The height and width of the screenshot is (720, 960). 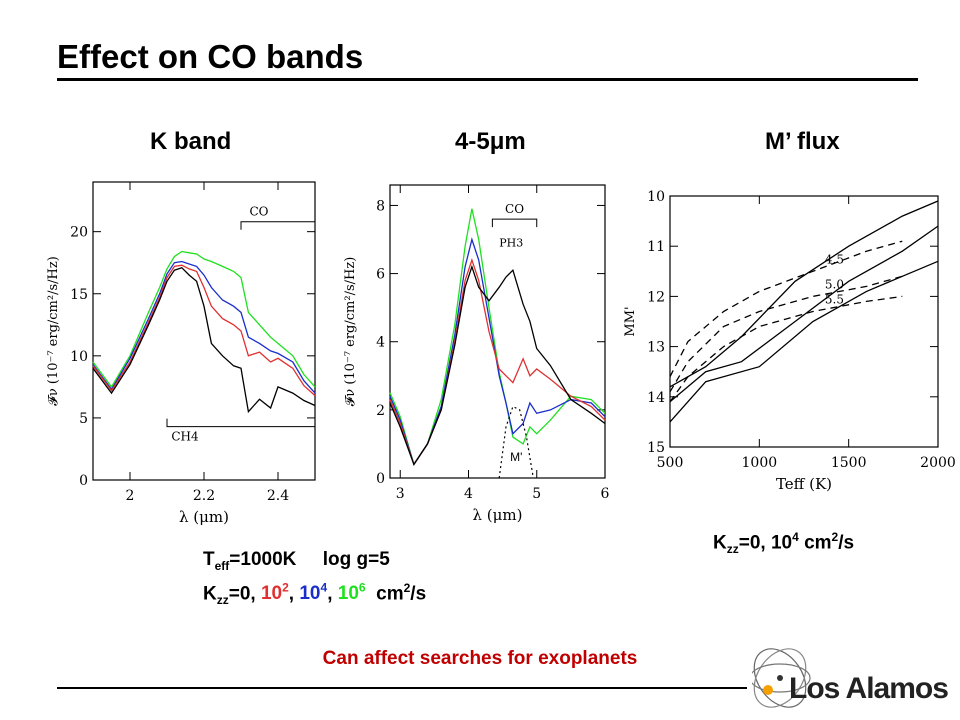 I want to click on chart1-filter-curve, so click(x=516, y=442).